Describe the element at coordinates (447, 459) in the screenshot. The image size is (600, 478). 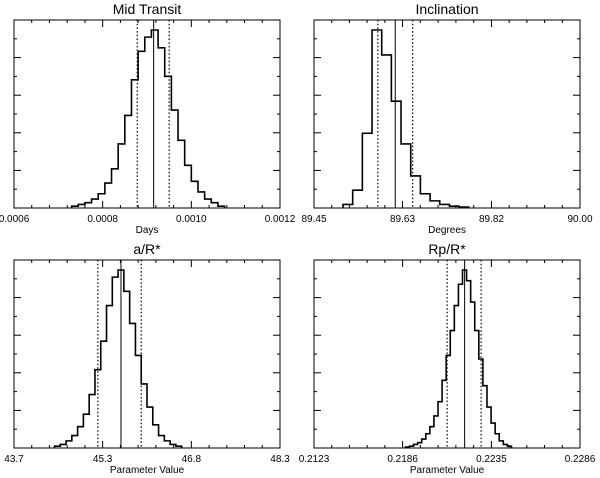
I see `tick-labels: 0.2123 0.2186 0.2235 0.2286` at that location.